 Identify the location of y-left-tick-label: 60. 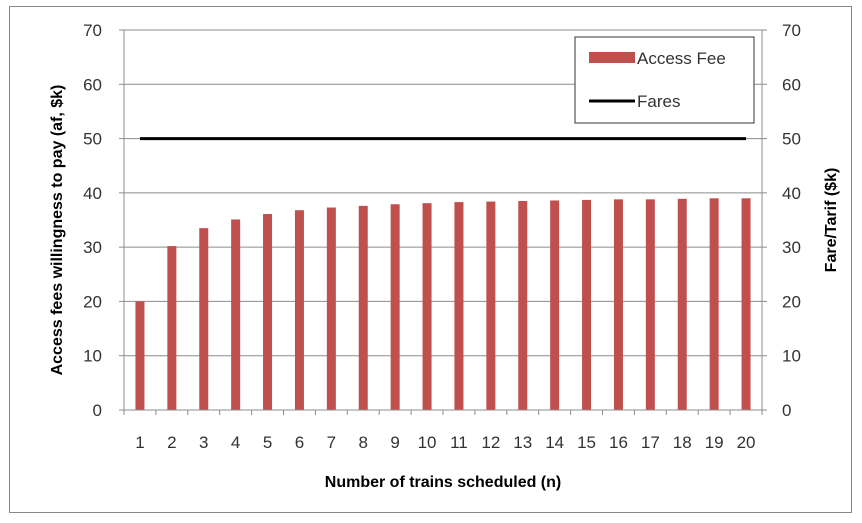
(92, 84).